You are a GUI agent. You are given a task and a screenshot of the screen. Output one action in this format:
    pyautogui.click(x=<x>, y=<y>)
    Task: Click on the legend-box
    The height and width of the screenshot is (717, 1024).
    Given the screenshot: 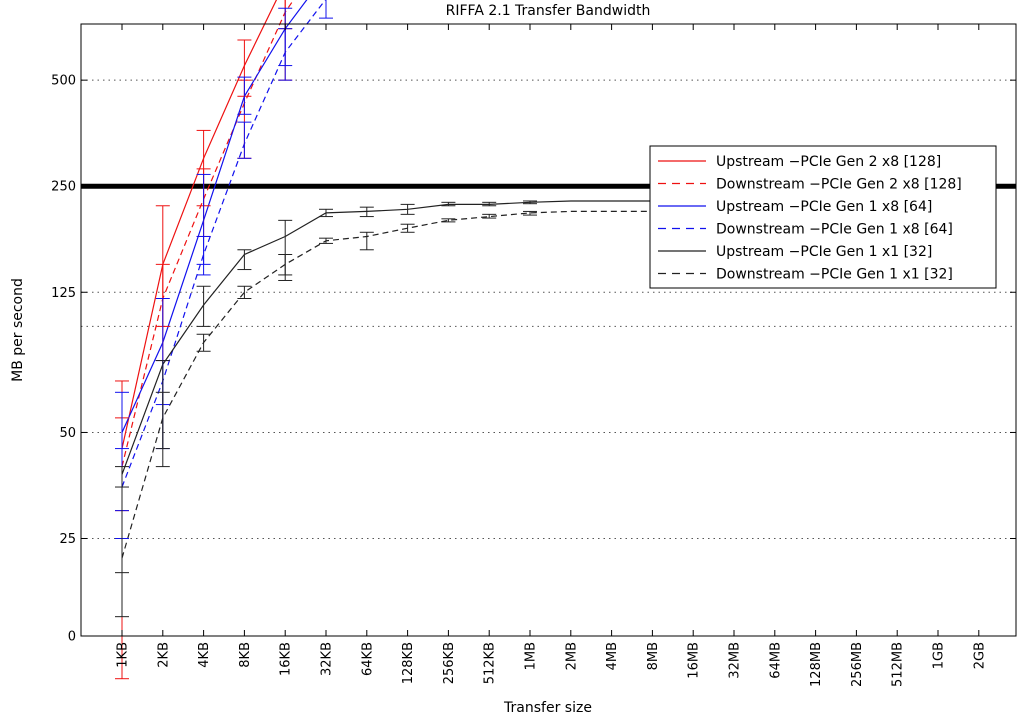 What is the action you would take?
    pyautogui.click(x=823, y=217)
    